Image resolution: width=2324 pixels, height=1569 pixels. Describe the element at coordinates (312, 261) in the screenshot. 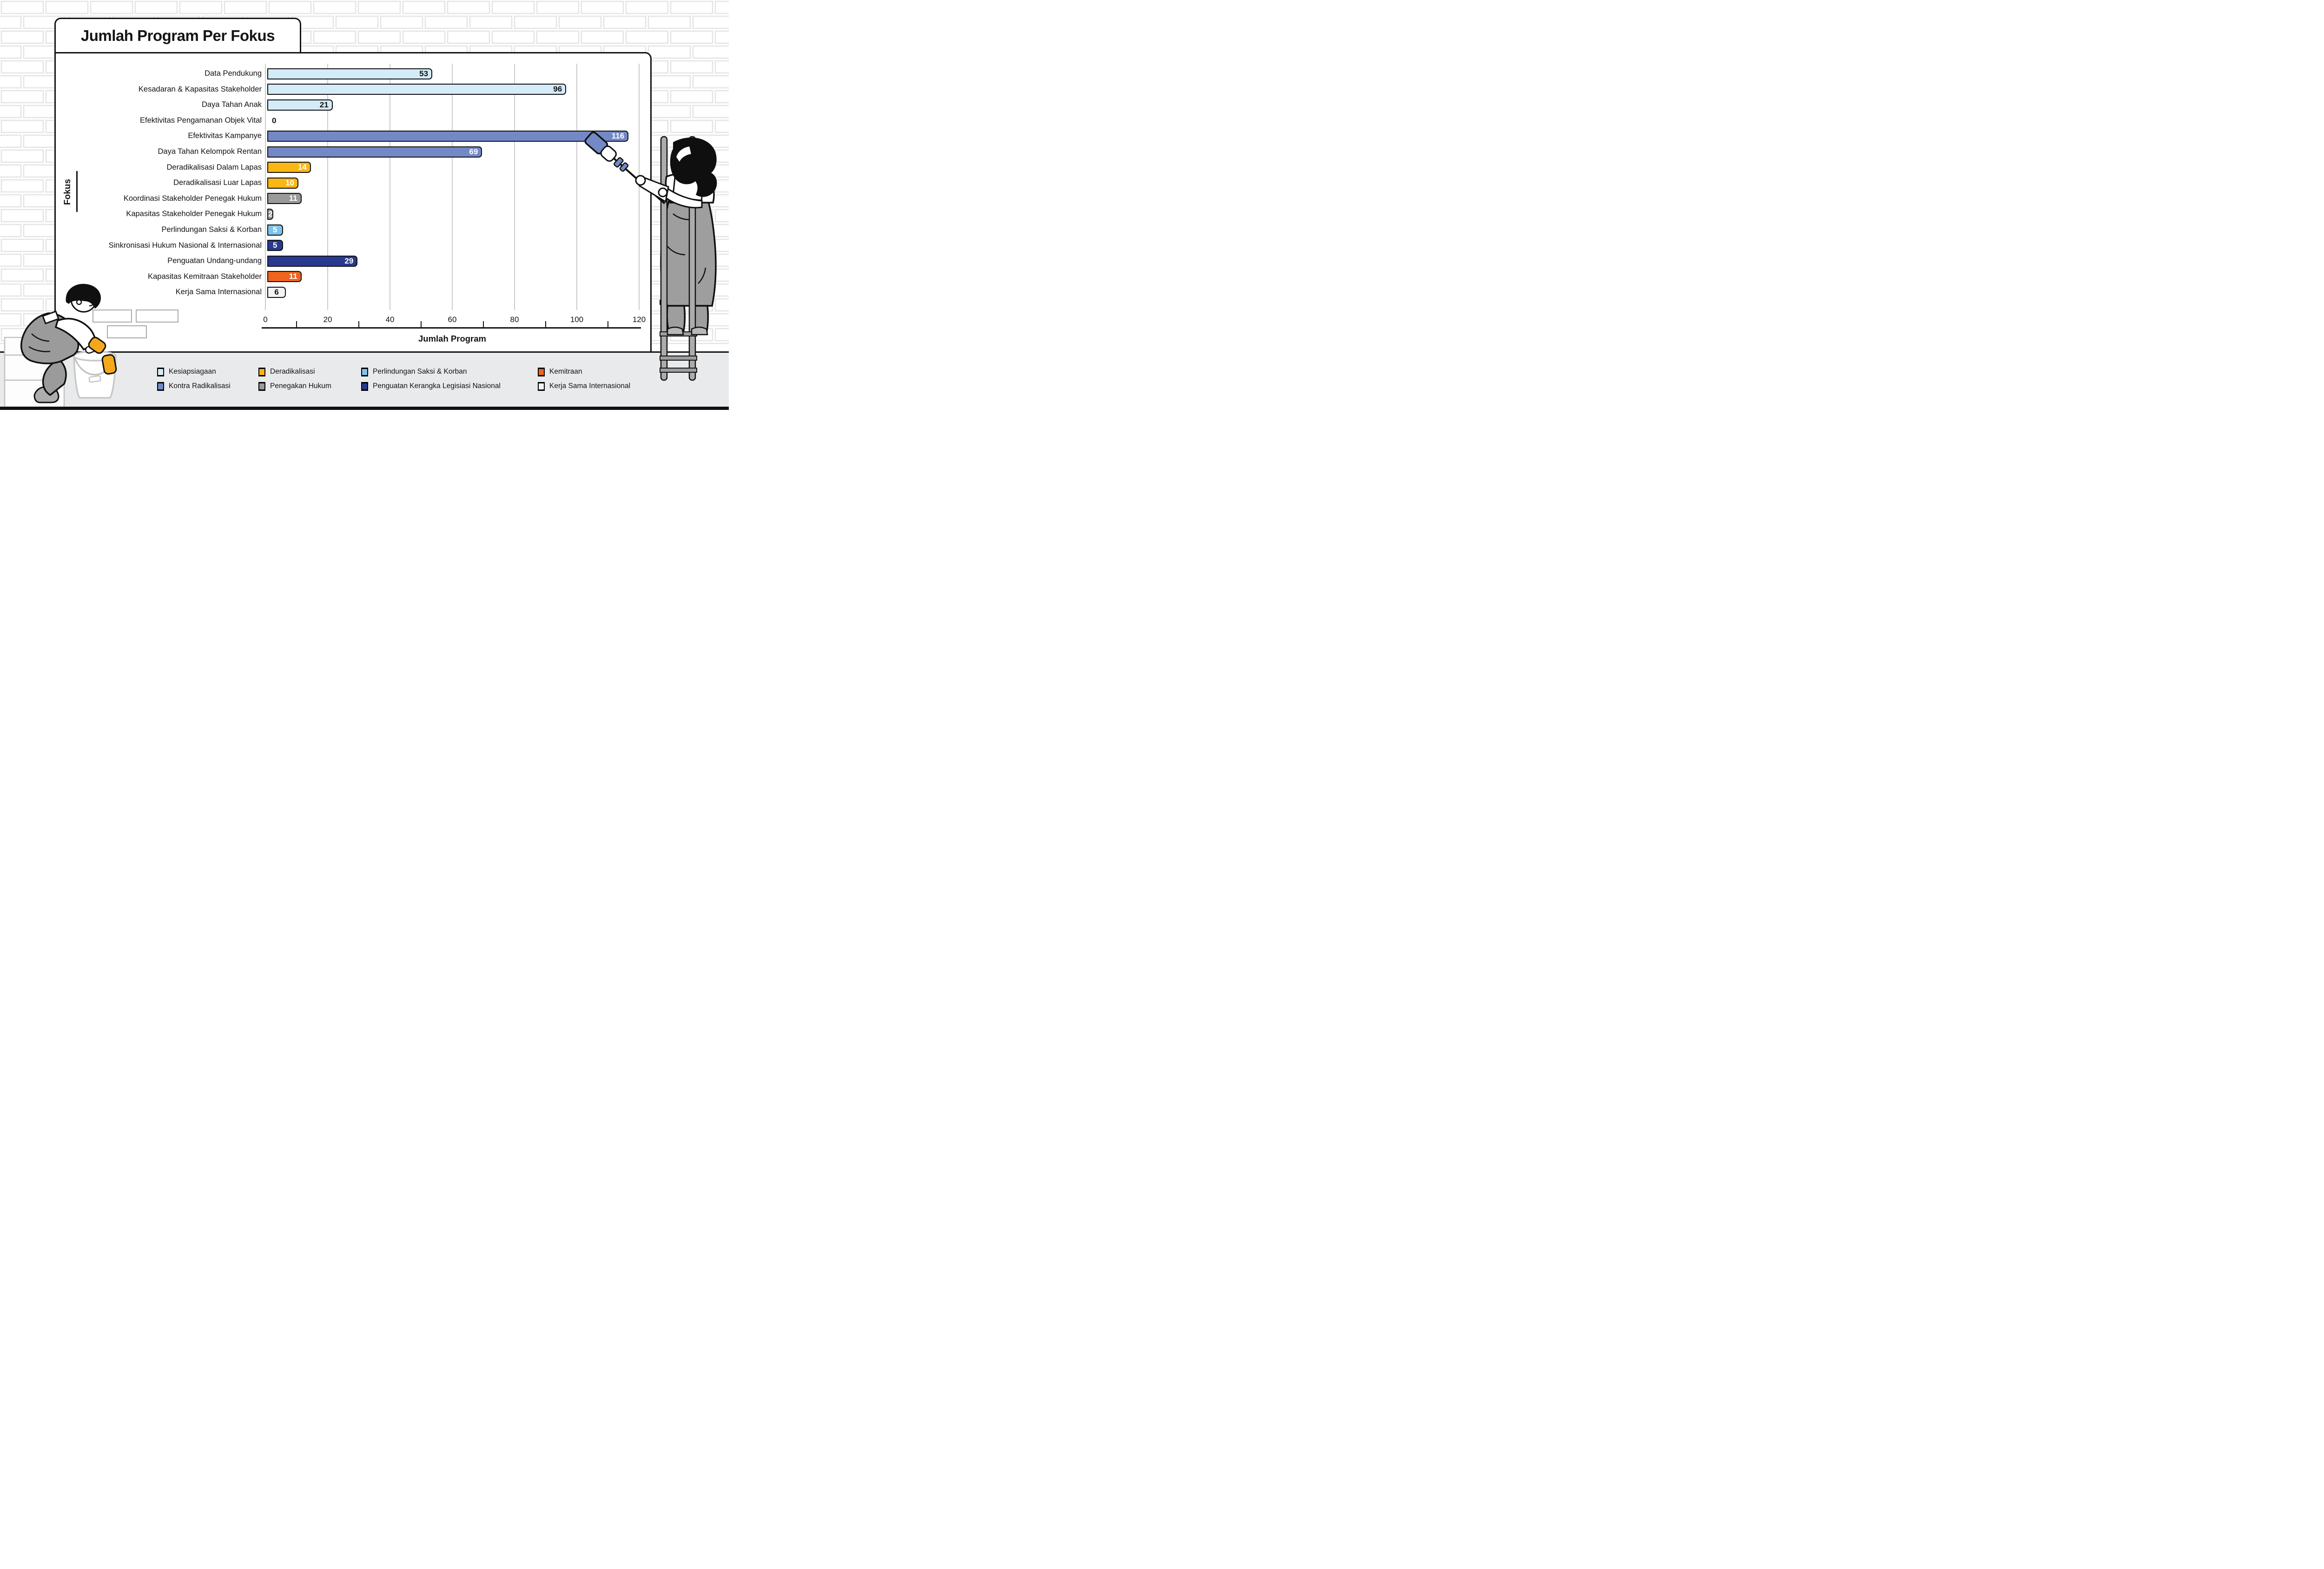

I see `bar: 29` at that location.